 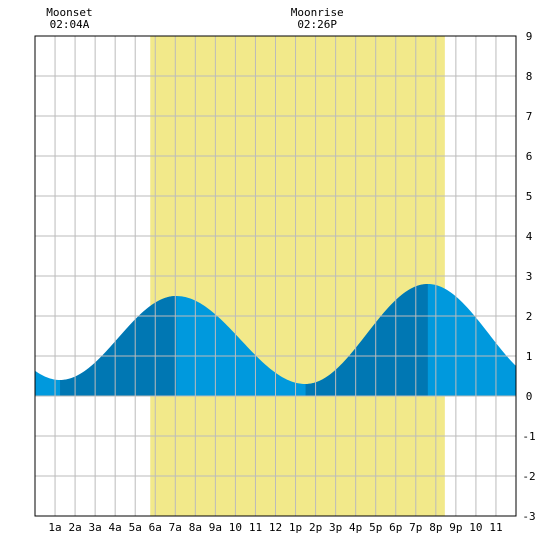 I want to click on y-tick-label: 4, so click(x=529, y=236).